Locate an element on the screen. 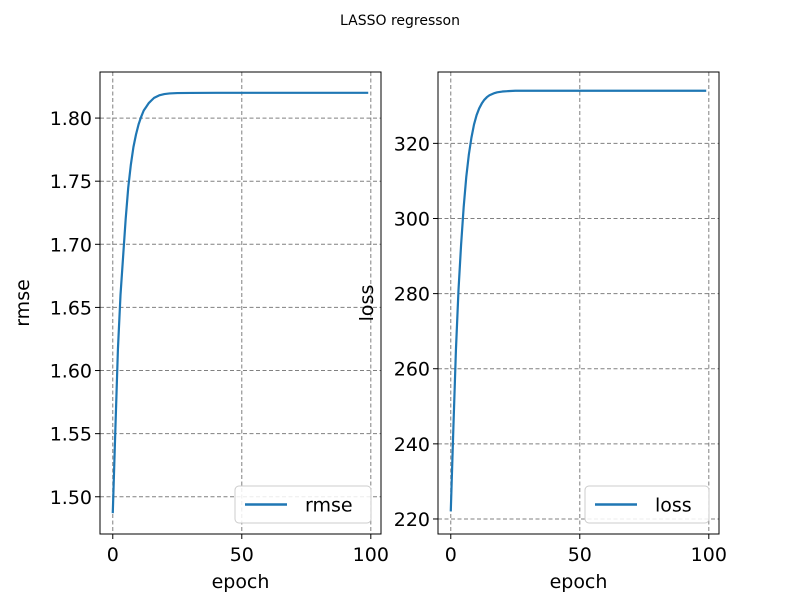 Image resolution: width=800 pixels, height=600 pixels. rmse-y-axis-label: rmse is located at coordinates (23, 303).